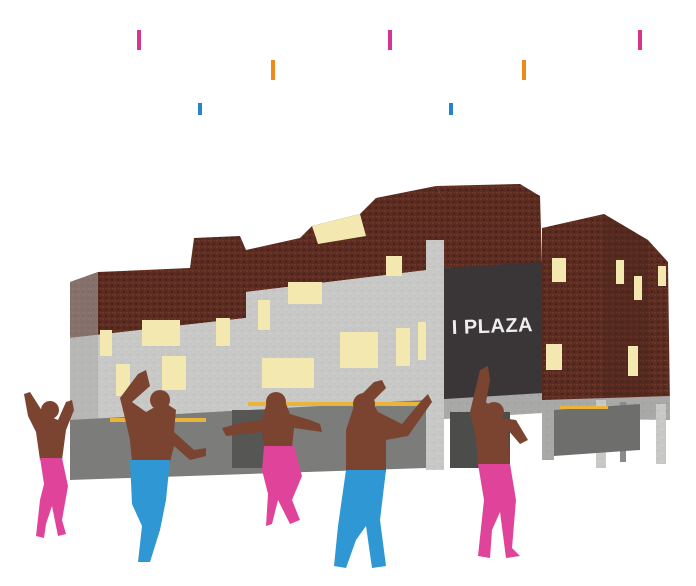 This screenshot has width=696, height=586. I want to click on decorative-ticks, so click(389, 72).